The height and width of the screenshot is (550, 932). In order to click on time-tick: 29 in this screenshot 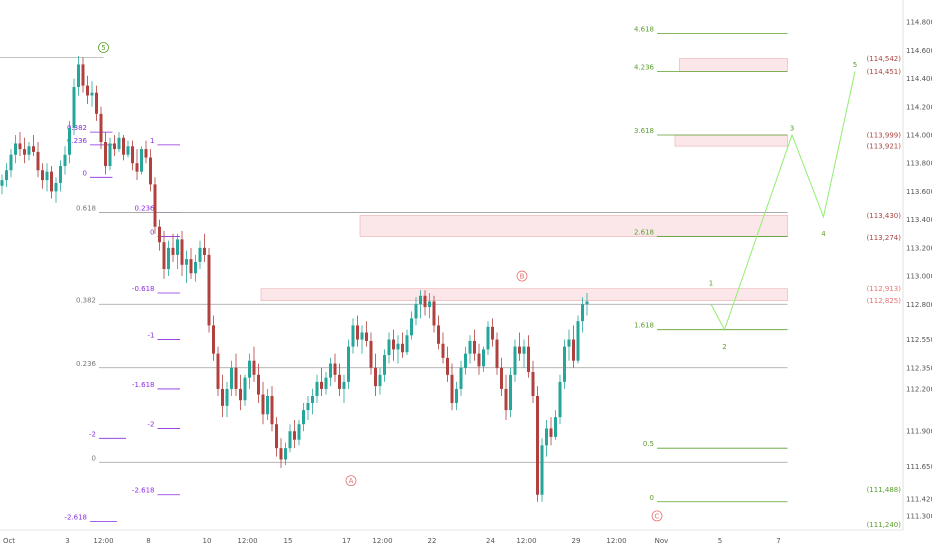, I will do `click(576, 541)`.